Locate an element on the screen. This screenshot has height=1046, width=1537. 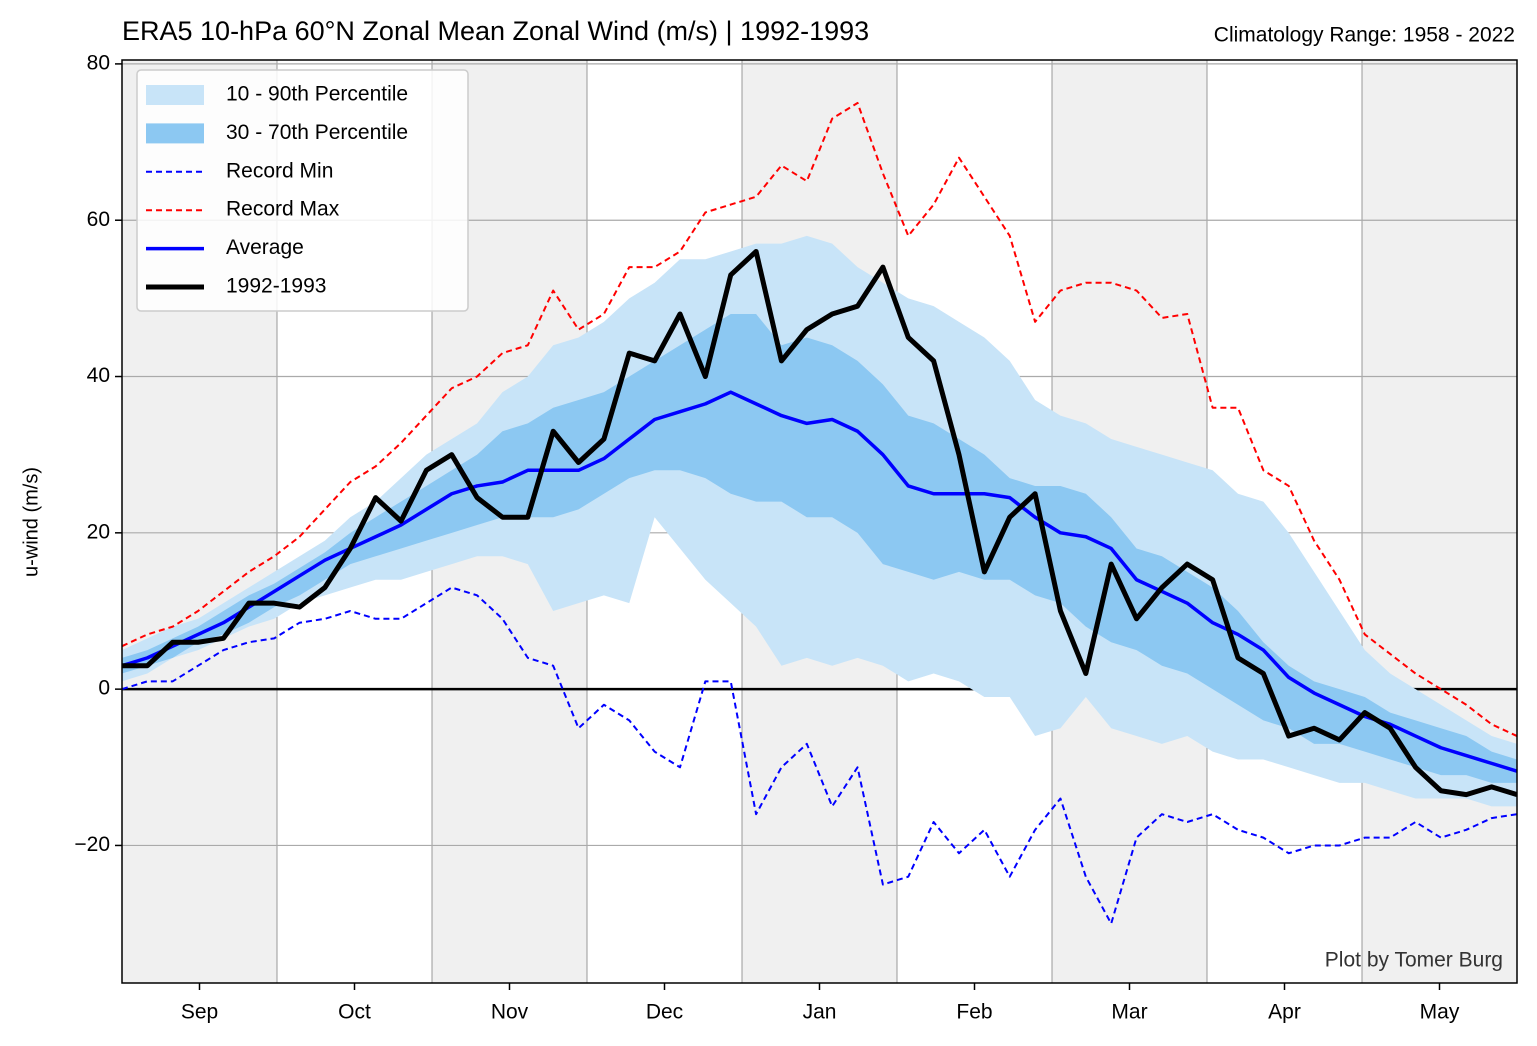
x-tick-label: Dec is located at coordinates (664, 1012).